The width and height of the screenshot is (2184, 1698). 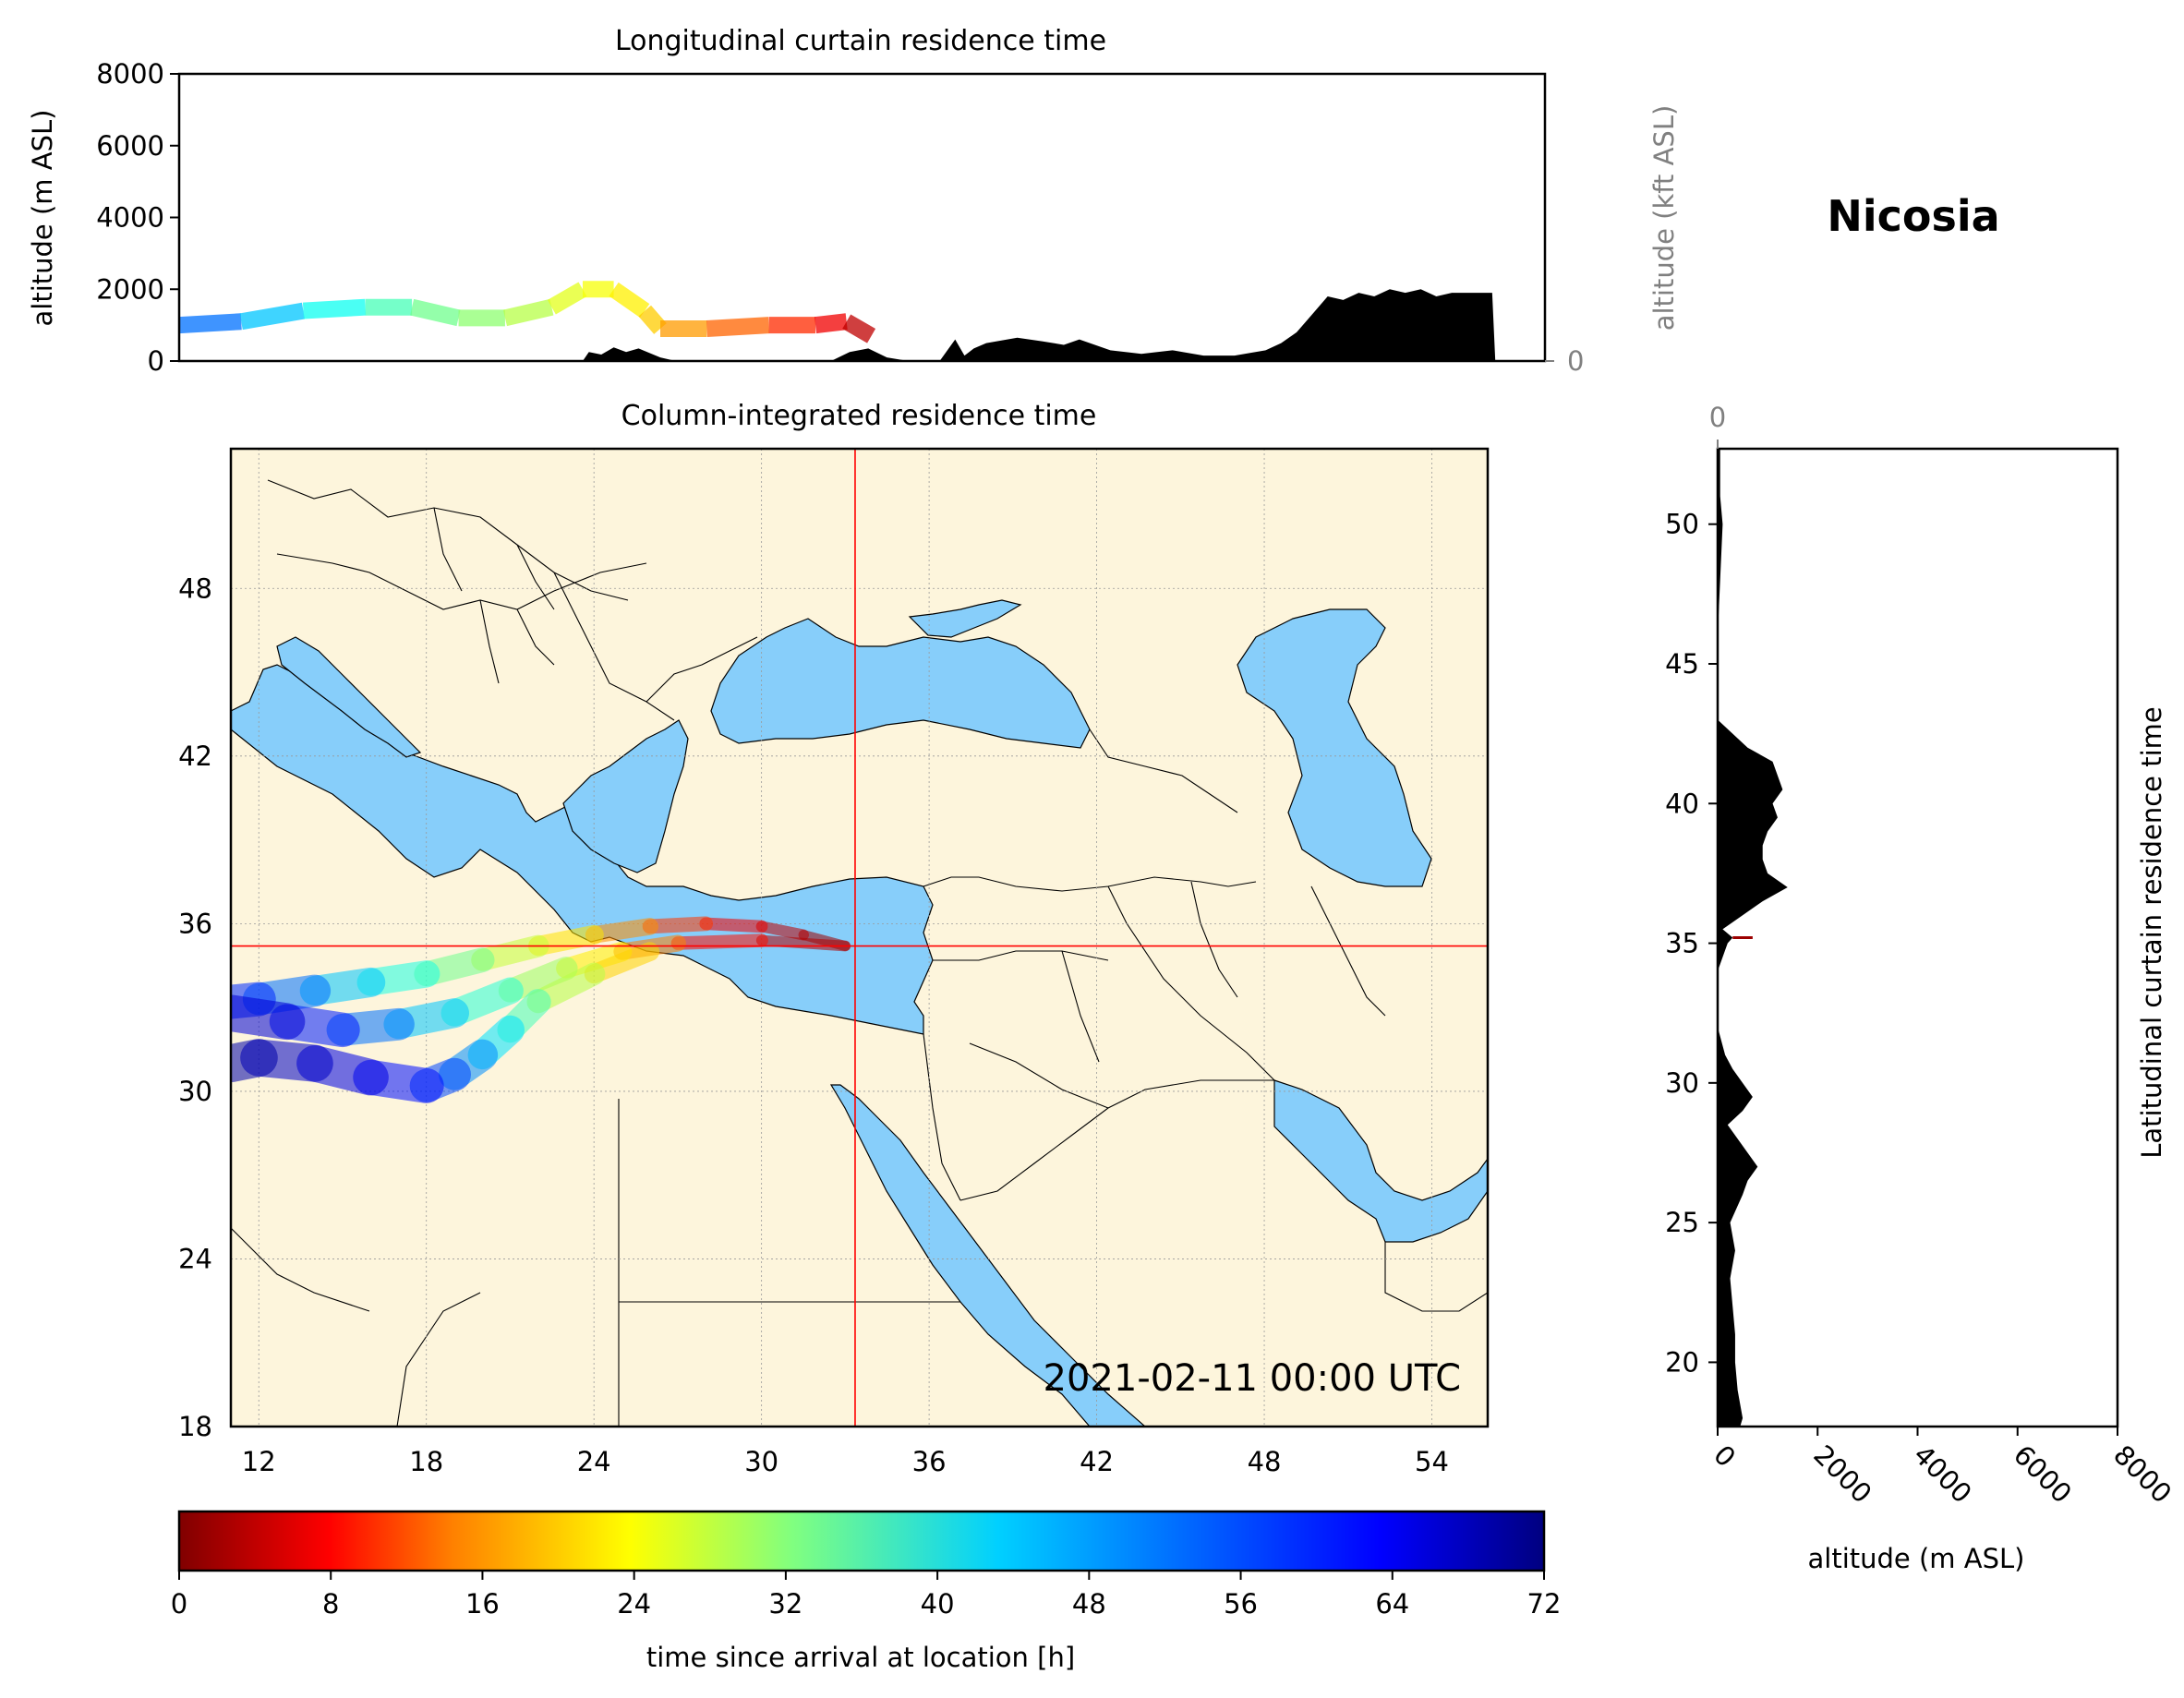 I want to click on longitudinal-ylabel-right: altitude (kft ASL), so click(x=1664, y=218).